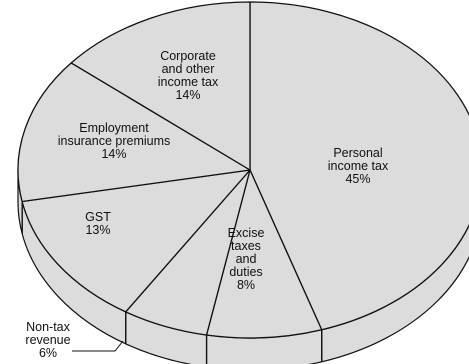  Describe the element at coordinates (47, 340) in the screenshot. I see `pie-label-2: Non-tax revenue 6%` at that location.